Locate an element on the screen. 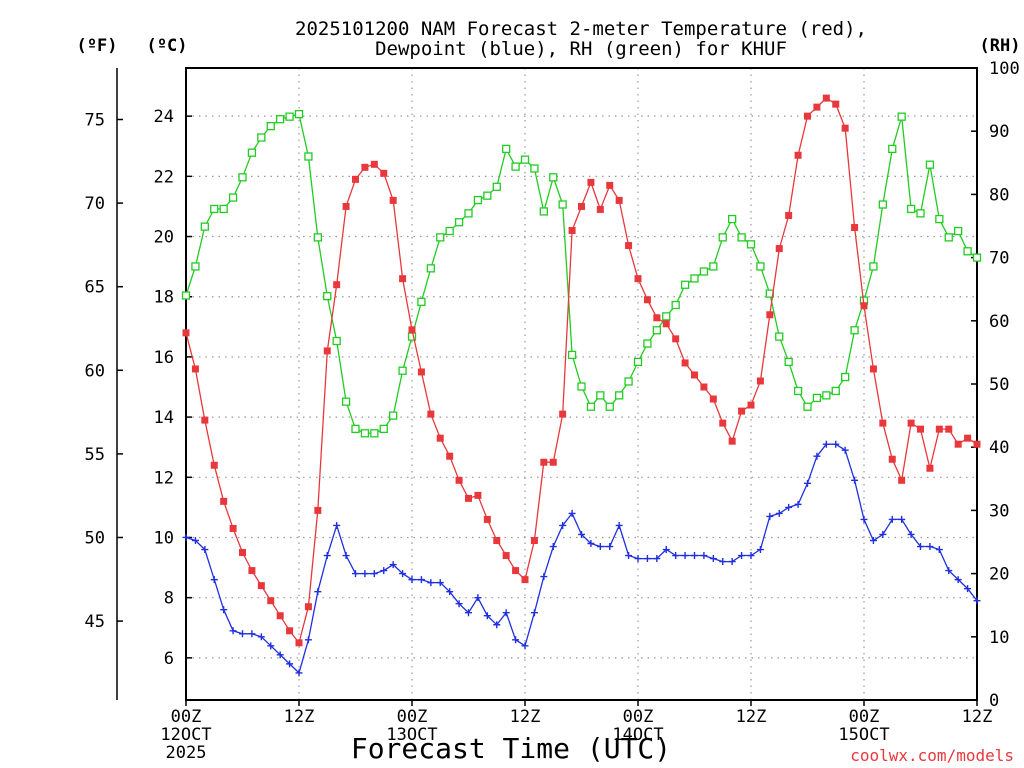 Image resolution: width=1024 pixels, height=768 pixels. celsius-tick-label: 16 is located at coordinates (164, 358).